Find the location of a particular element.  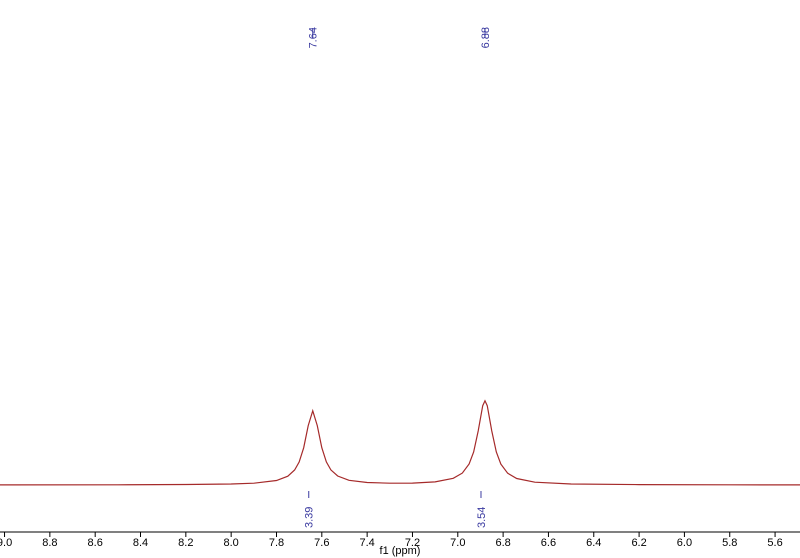

x-tick-label: 6.4 is located at coordinates (593, 543).